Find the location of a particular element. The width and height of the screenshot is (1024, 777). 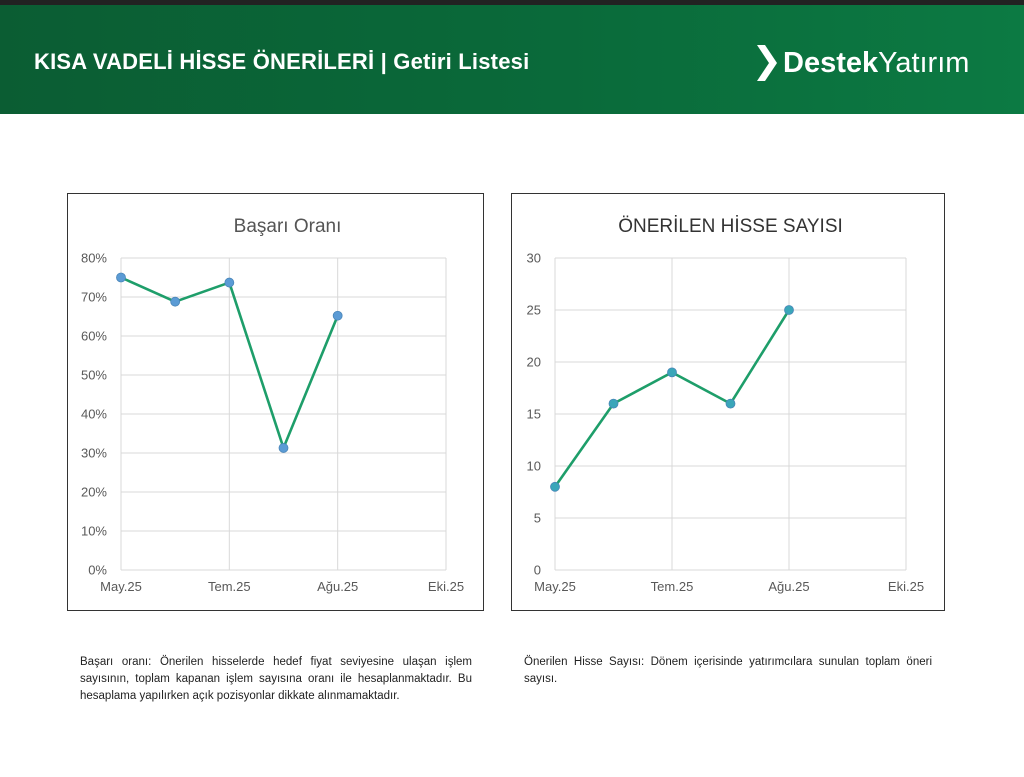

y-tick-label: 15 is located at coordinates (534, 414).